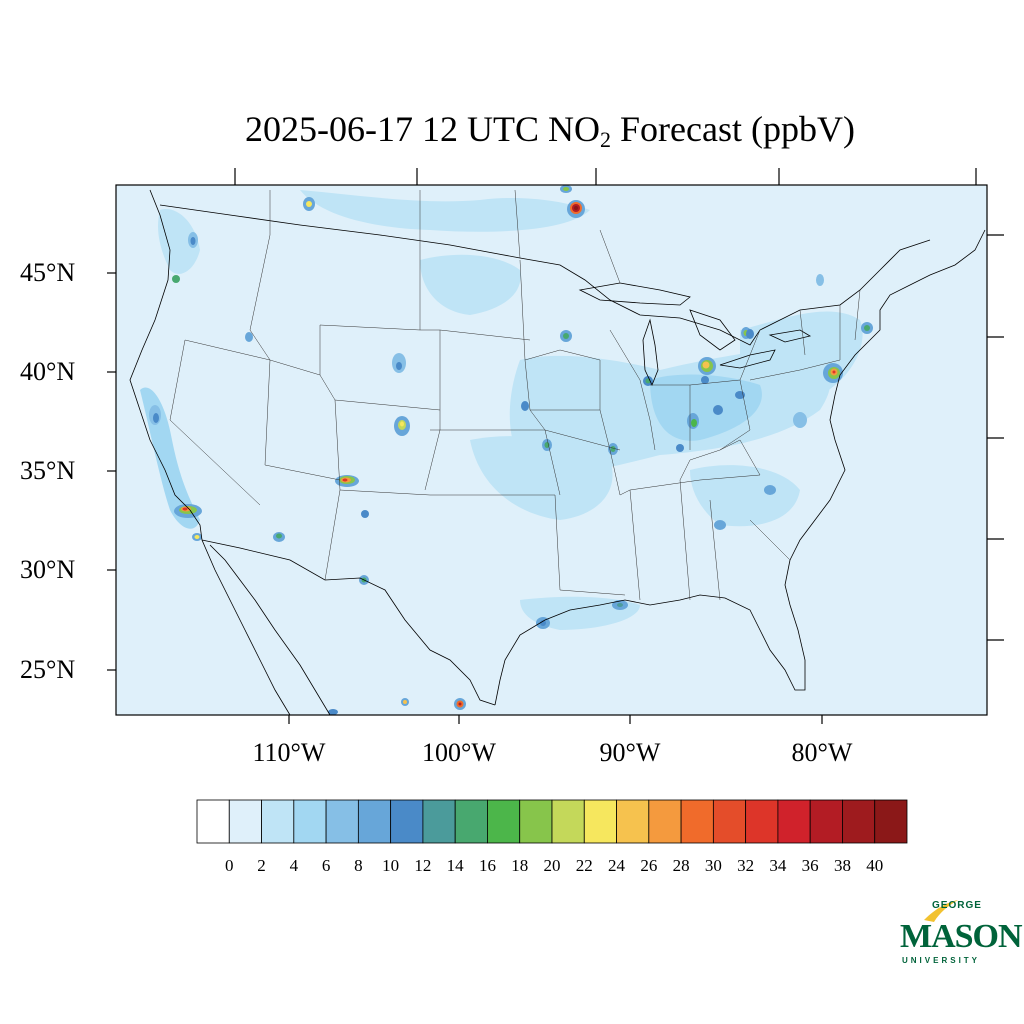  Describe the element at coordinates (541, 478) in the screenshot. I see `field-south-central` at that location.